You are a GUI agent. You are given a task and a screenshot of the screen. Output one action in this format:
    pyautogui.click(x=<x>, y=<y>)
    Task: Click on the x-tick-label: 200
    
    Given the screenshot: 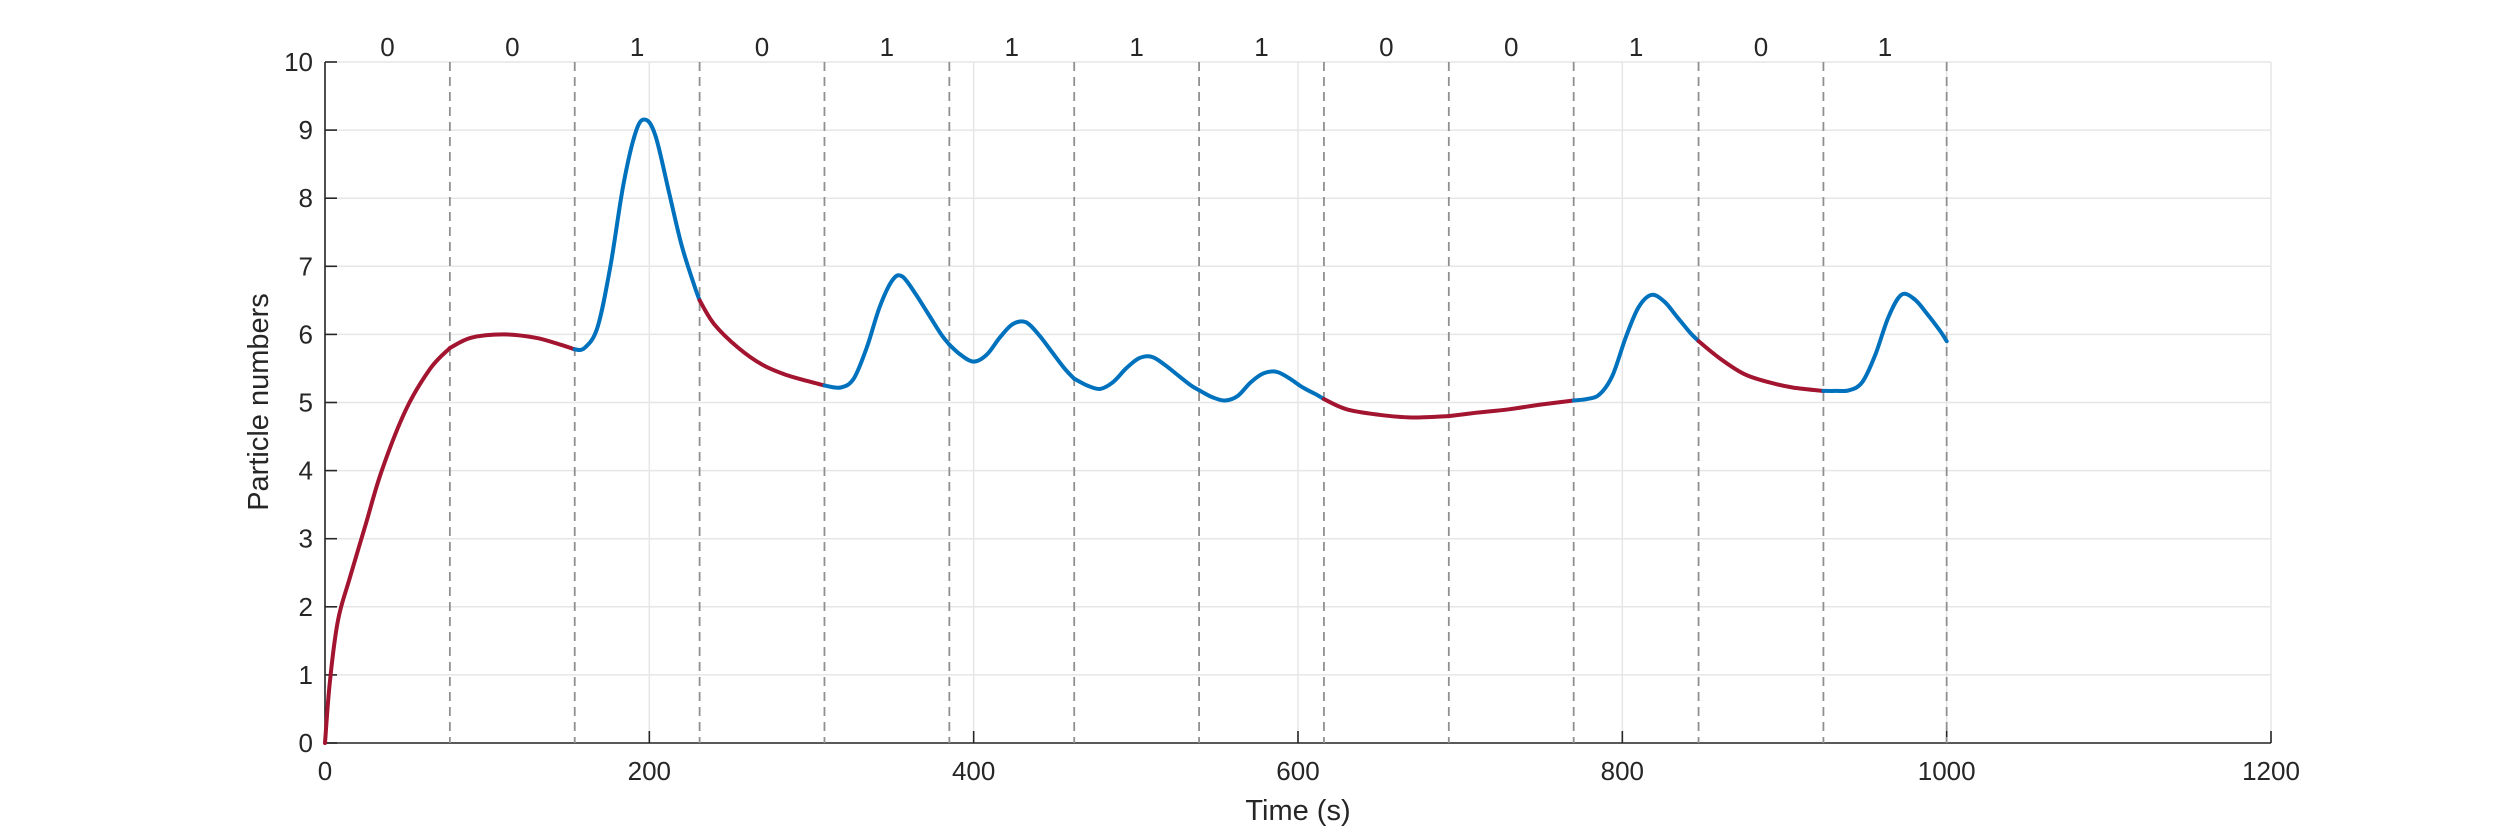 What is the action you would take?
    pyautogui.click(x=649, y=771)
    